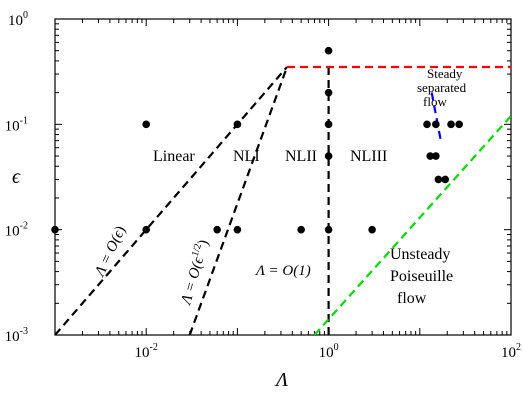 This screenshot has width=523, height=393. What do you see at coordinates (421, 276) in the screenshot?
I see `unsteady-annotation-line2: Poiseuille` at bounding box center [421, 276].